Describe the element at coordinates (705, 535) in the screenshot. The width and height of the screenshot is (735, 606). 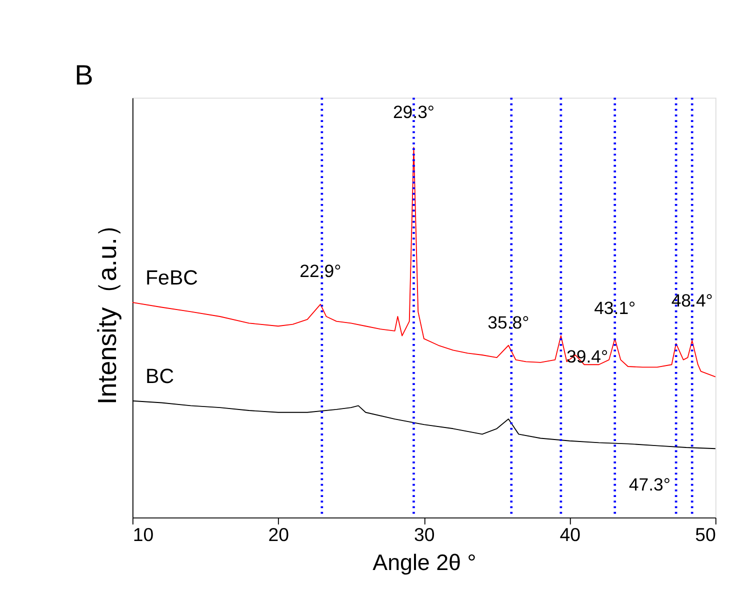
I see `x-tick-label: 50` at that location.